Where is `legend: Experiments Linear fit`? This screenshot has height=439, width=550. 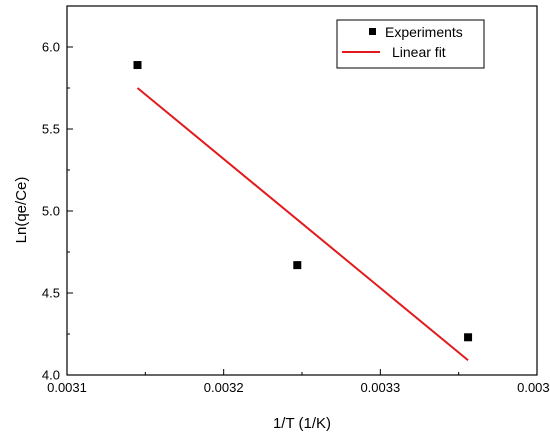
legend: Experiments Linear fit is located at coordinates (410, 44).